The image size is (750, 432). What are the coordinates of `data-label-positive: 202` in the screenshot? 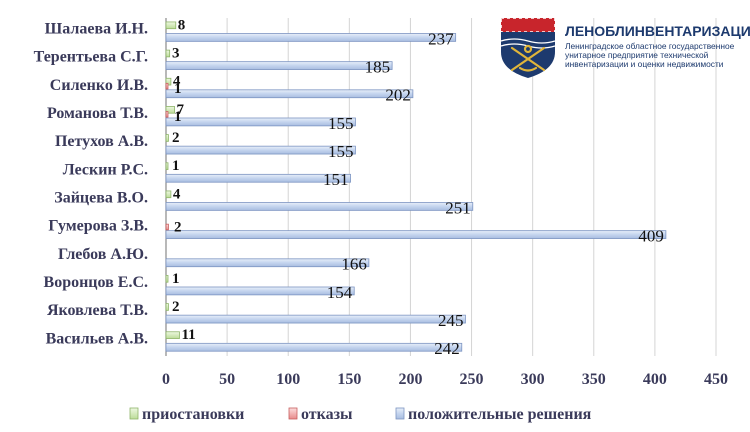 It's located at (398, 95).